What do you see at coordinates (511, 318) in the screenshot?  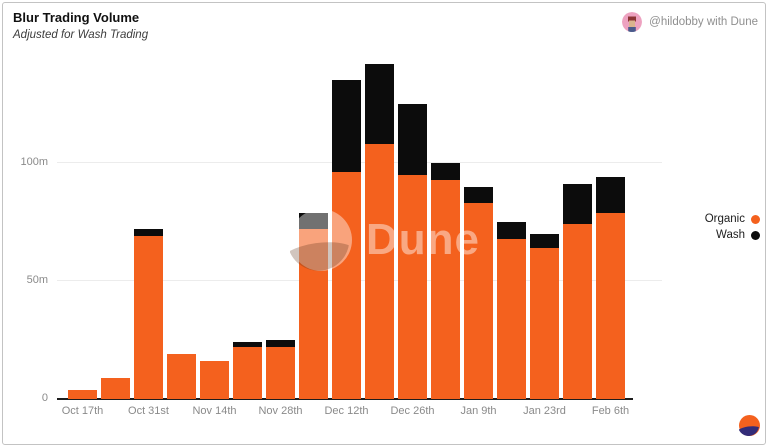 I see `bar-organic-jan-16th` at bounding box center [511, 318].